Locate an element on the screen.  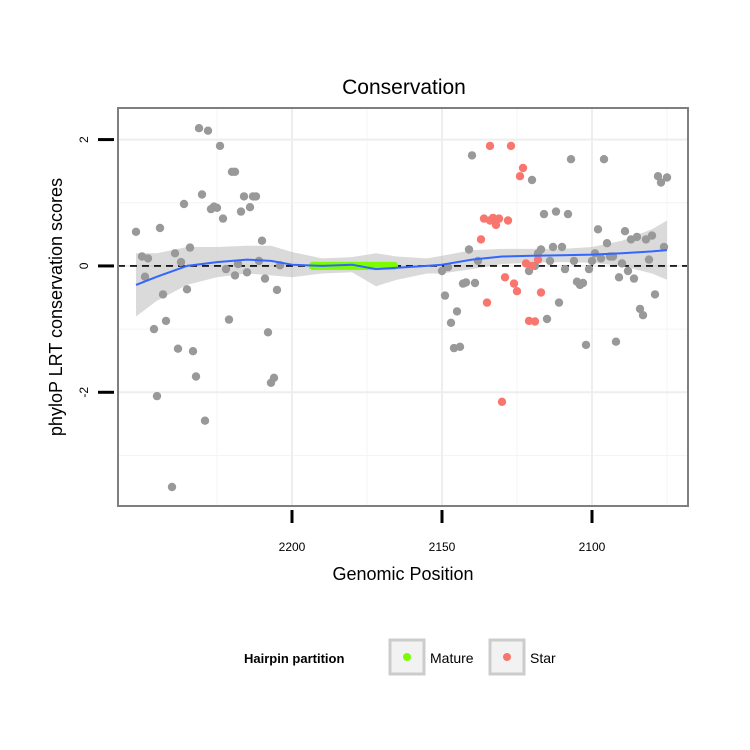
legend-swatch-star is located at coordinates (507, 657).